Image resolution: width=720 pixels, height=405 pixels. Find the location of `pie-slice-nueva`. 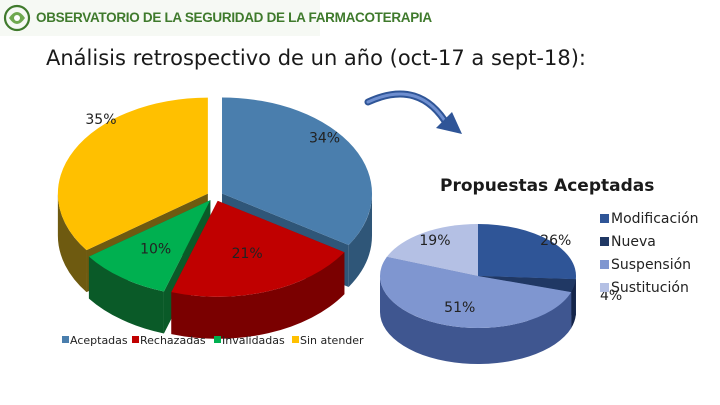

pie-slice-nueva is located at coordinates (527, 284).